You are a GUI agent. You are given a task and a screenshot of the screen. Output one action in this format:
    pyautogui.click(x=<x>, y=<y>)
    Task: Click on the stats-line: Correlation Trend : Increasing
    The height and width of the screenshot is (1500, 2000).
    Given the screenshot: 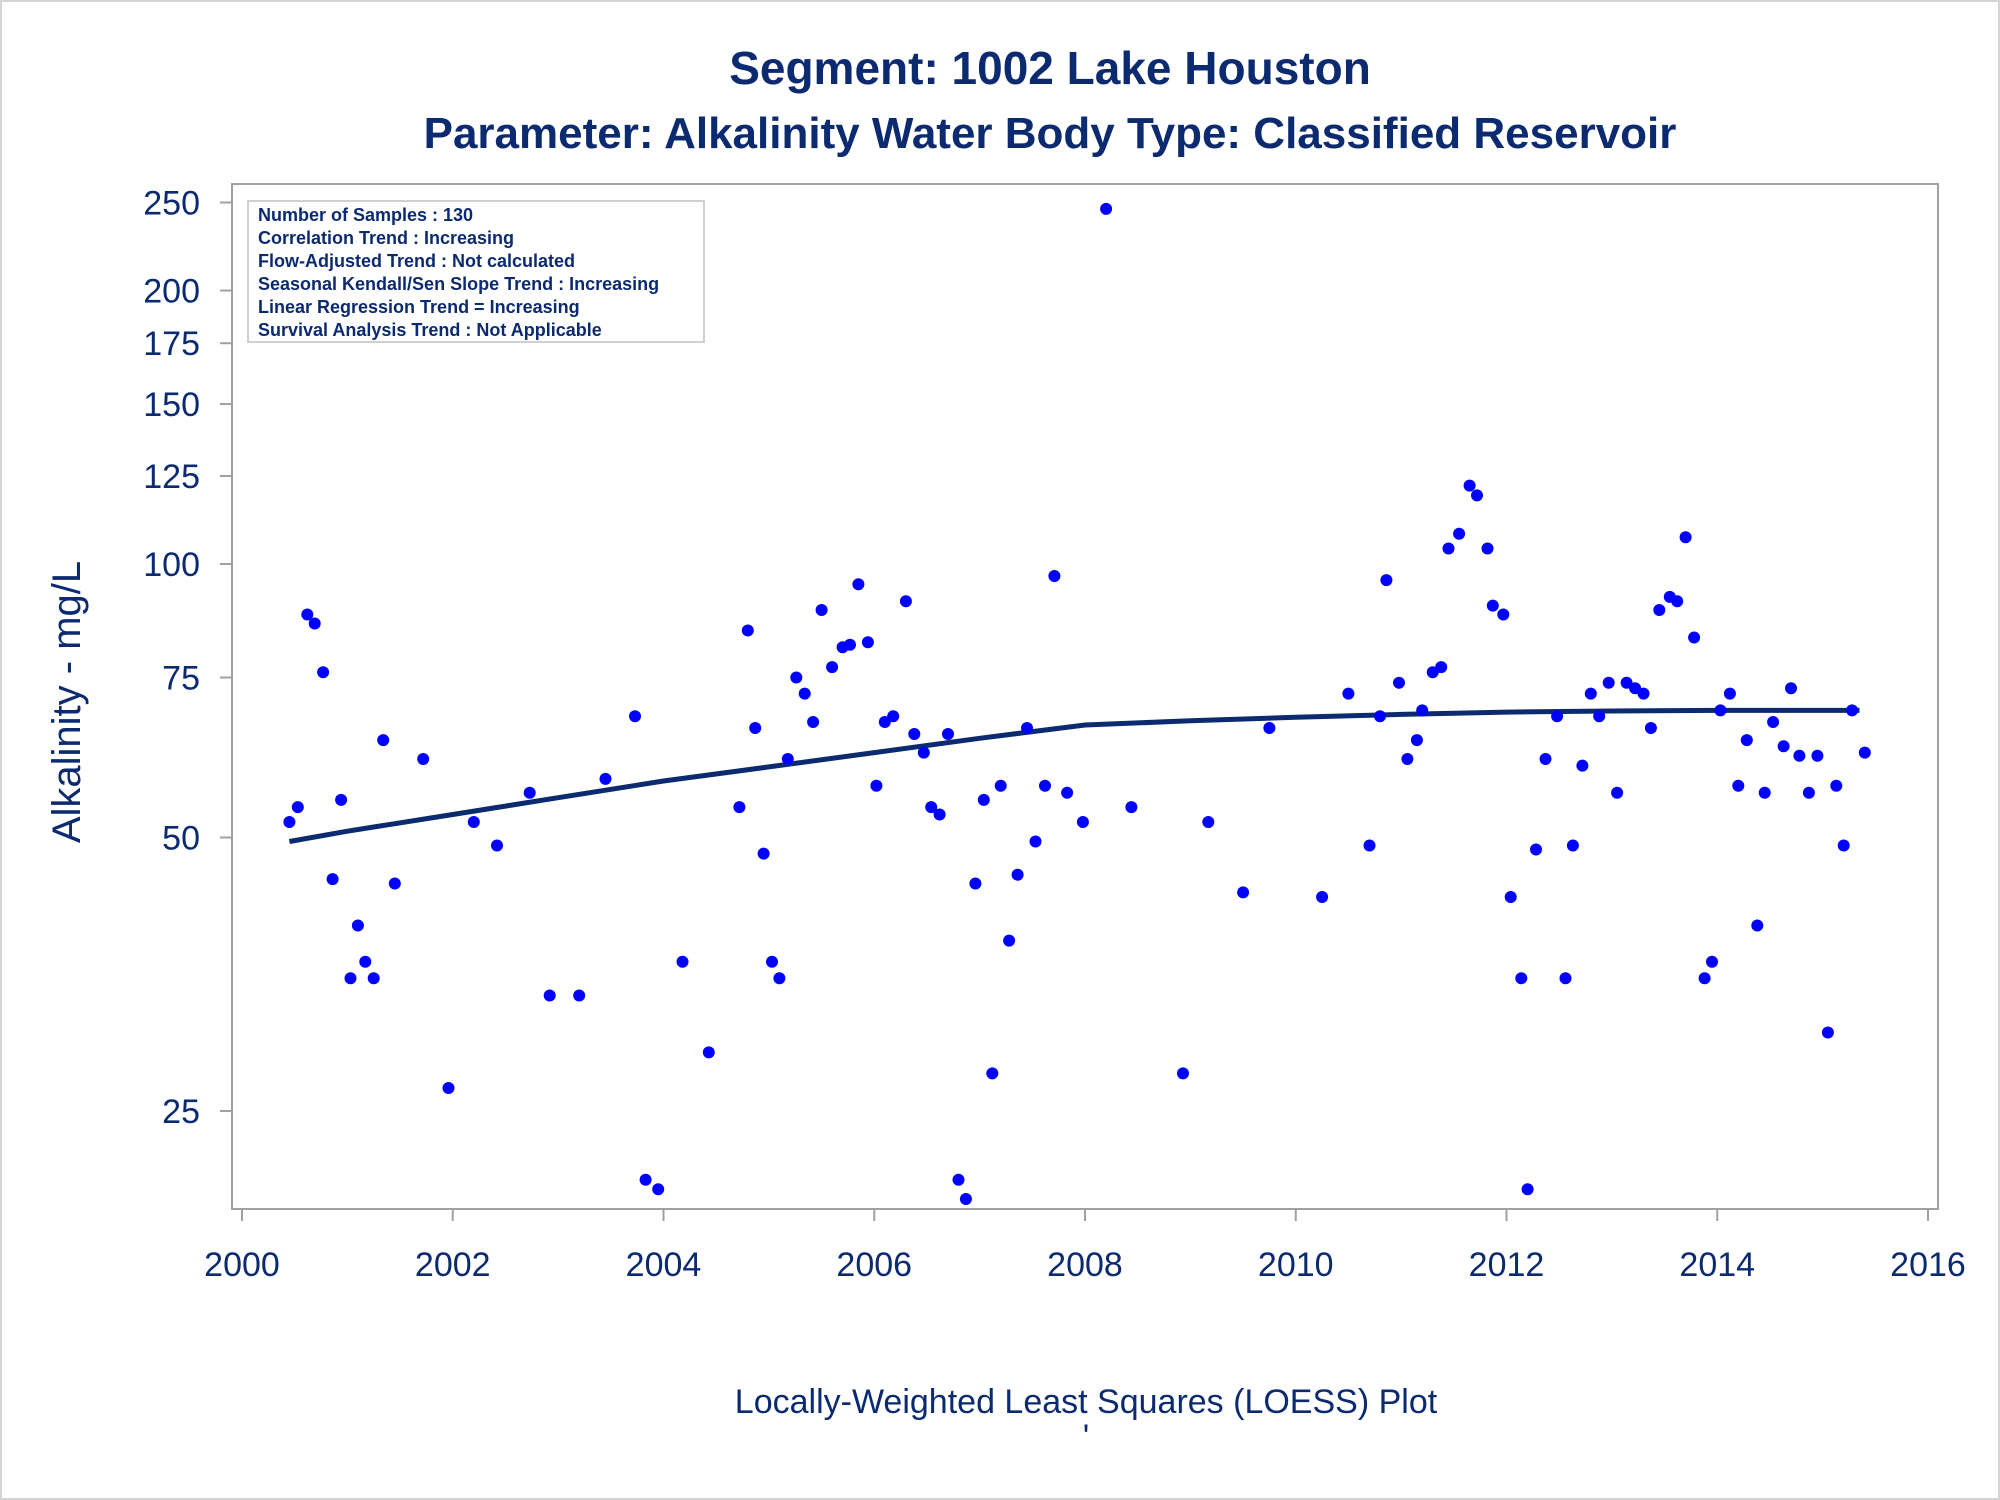 What is the action you would take?
    pyautogui.click(x=386, y=238)
    